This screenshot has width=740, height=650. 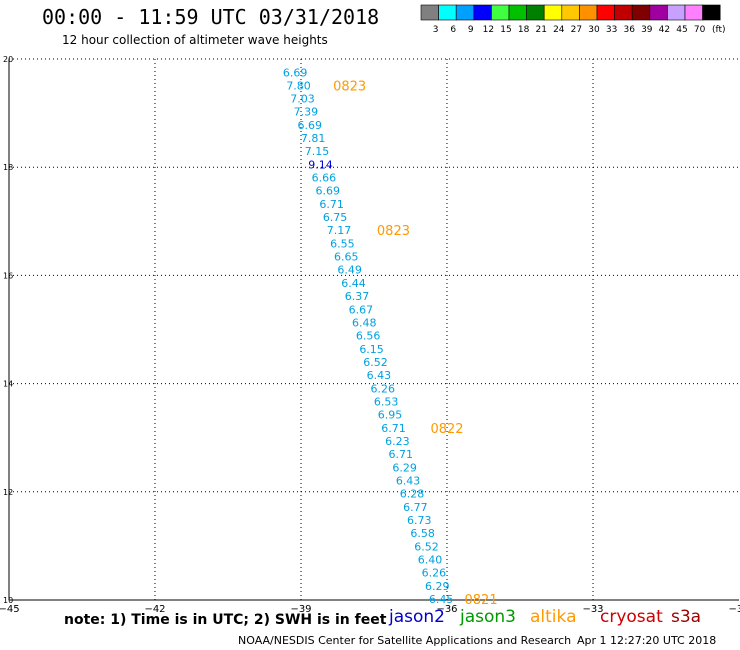 What do you see at coordinates (390, 414) in the screenshot?
I see `swh-value: 6.95` at bounding box center [390, 414].